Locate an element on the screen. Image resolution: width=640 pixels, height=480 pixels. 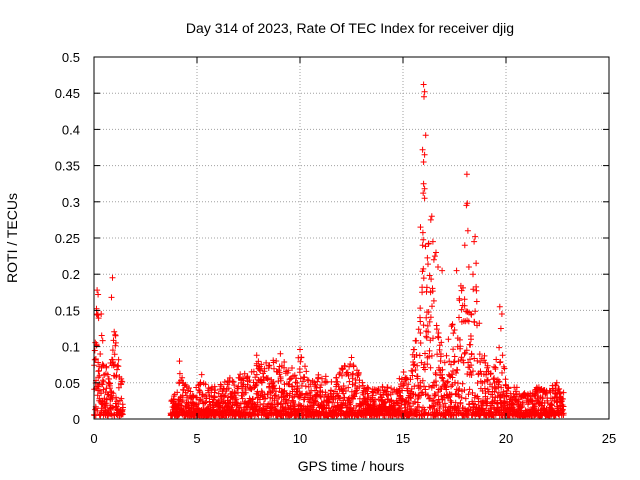
y-tick-label: 0.2 is located at coordinates (71, 274).